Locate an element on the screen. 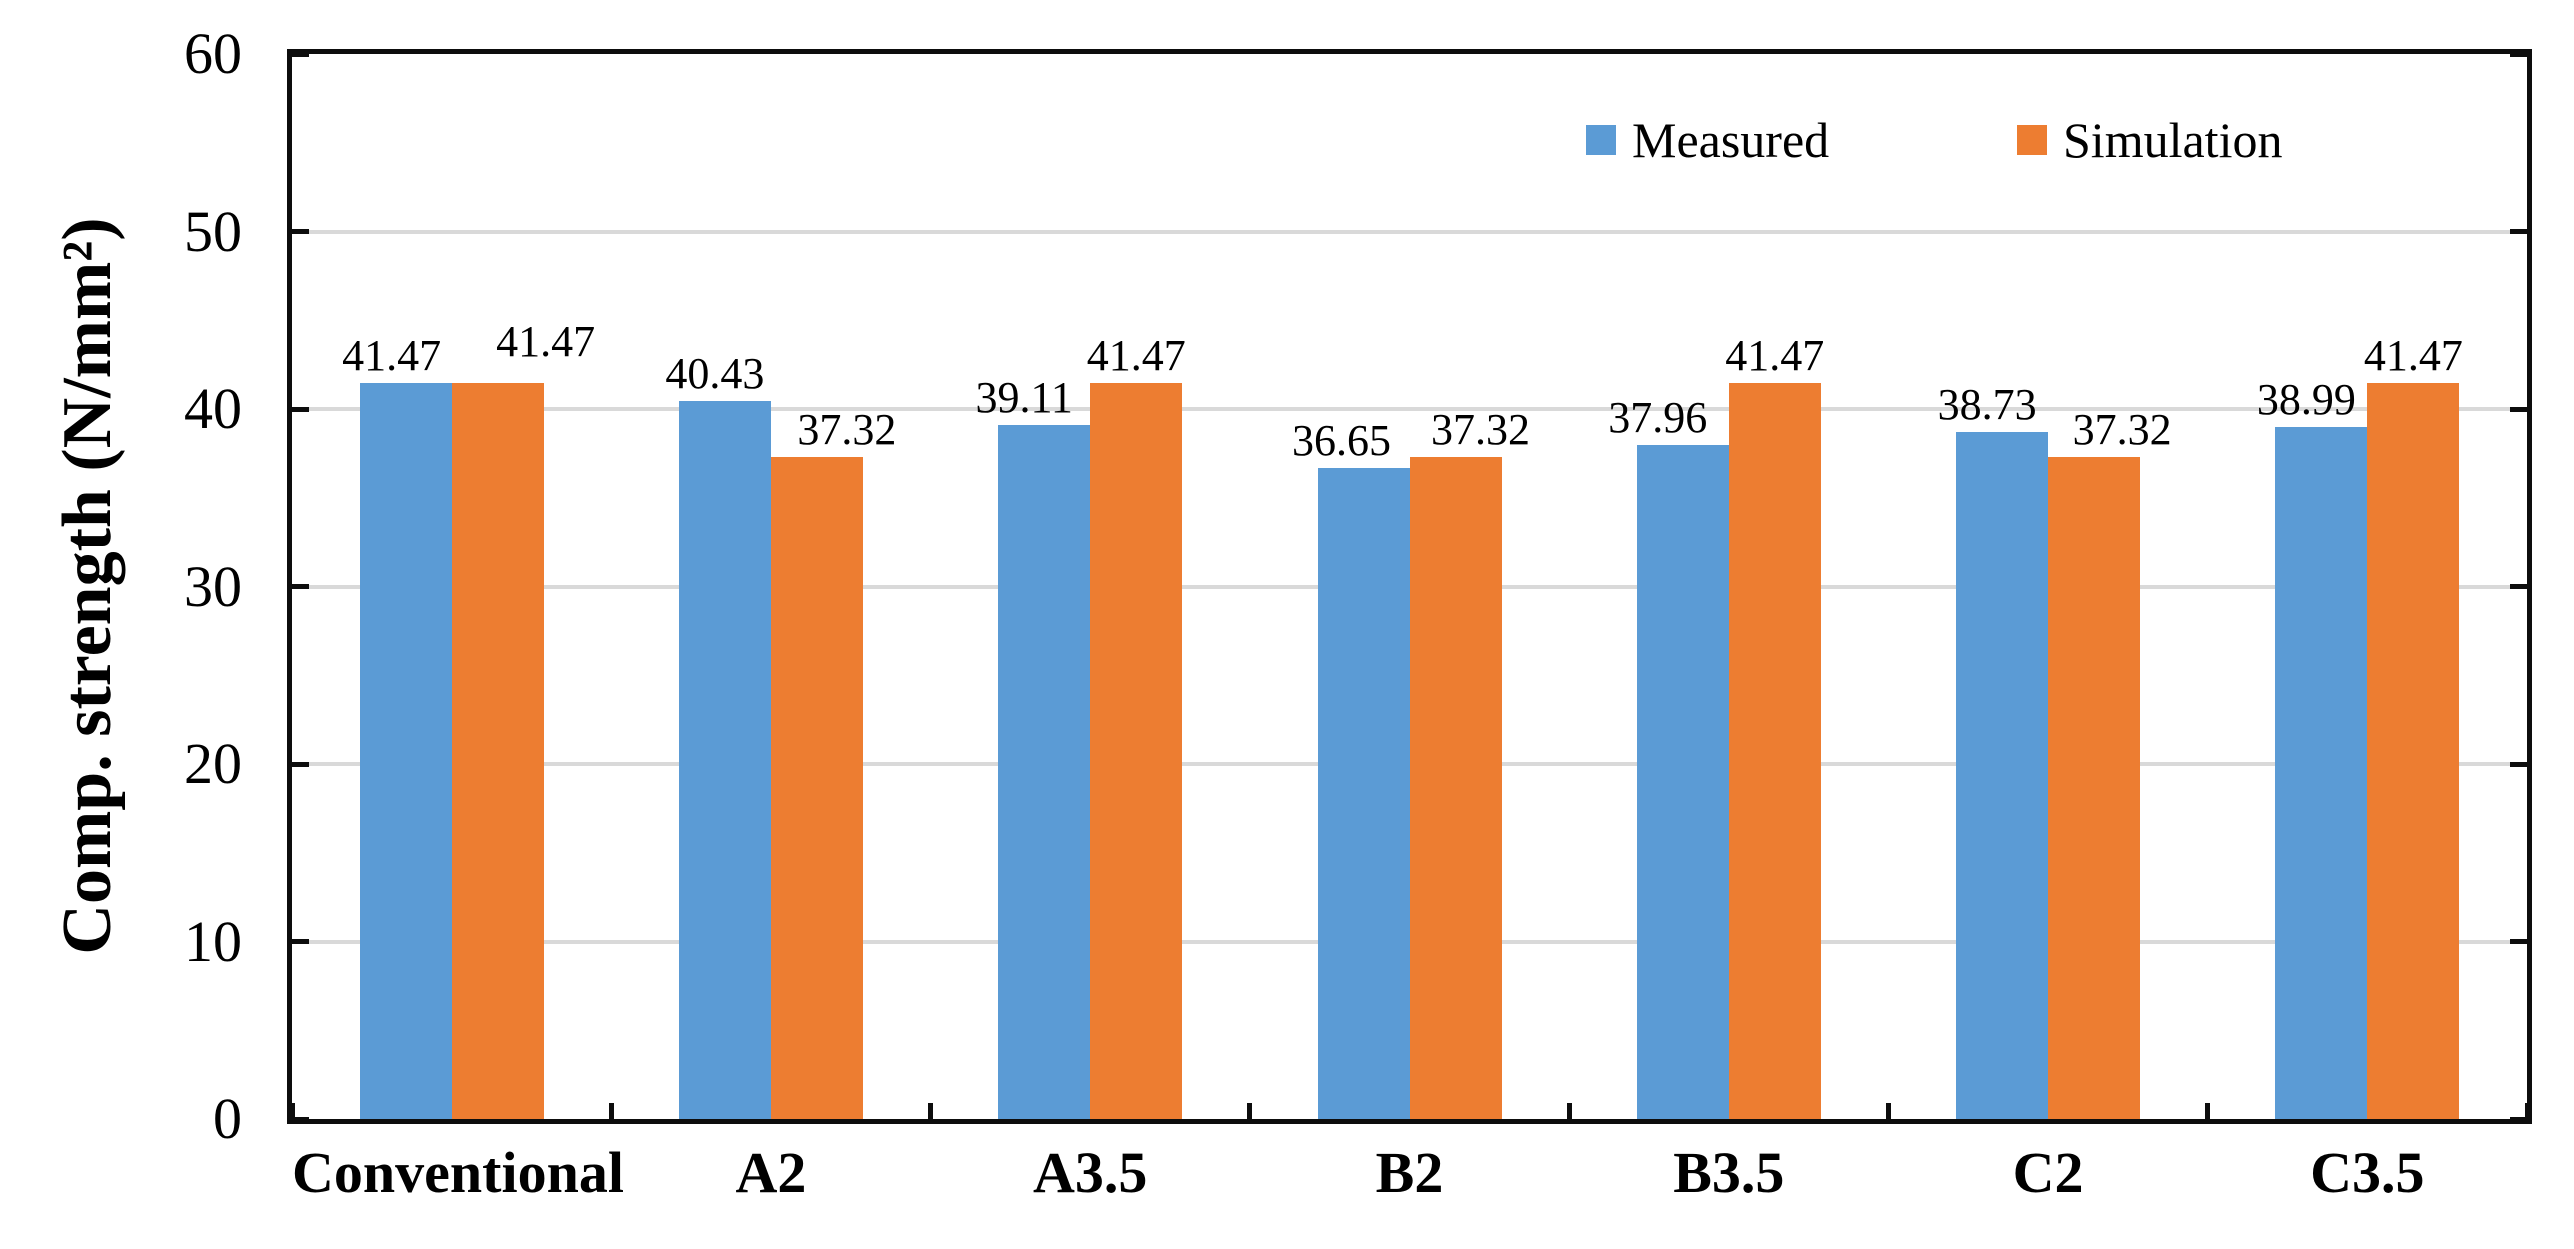  x-category-label-C3.5: C3.5 is located at coordinates (2367, 1172).